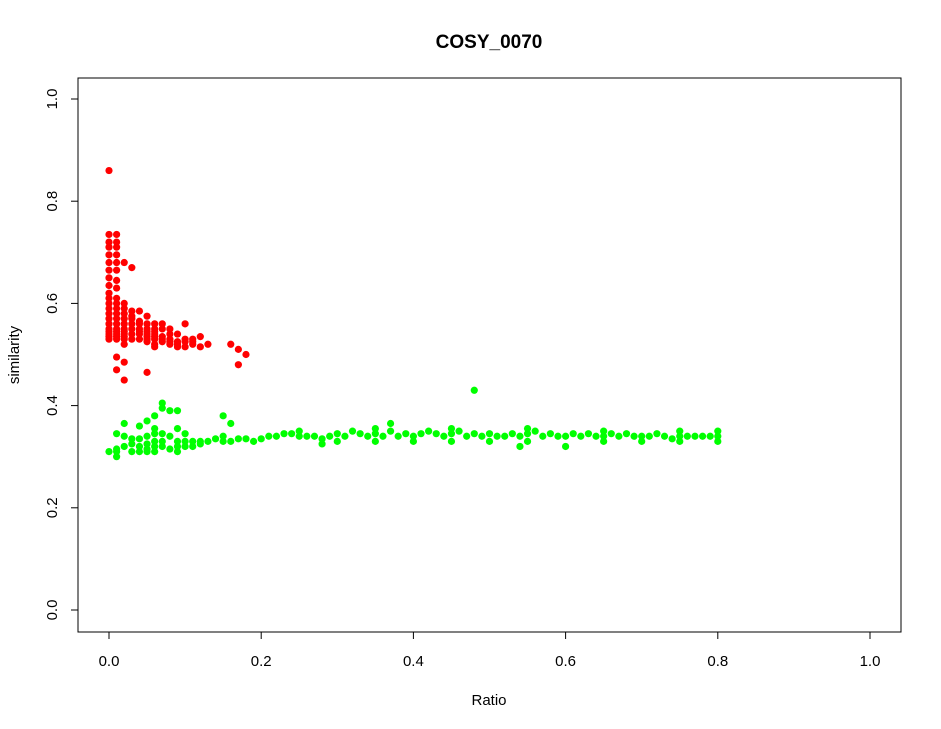 The width and height of the screenshot is (941, 729). Describe the element at coordinates (52, 610) in the screenshot. I see `y-tick-label: 0.0` at that location.